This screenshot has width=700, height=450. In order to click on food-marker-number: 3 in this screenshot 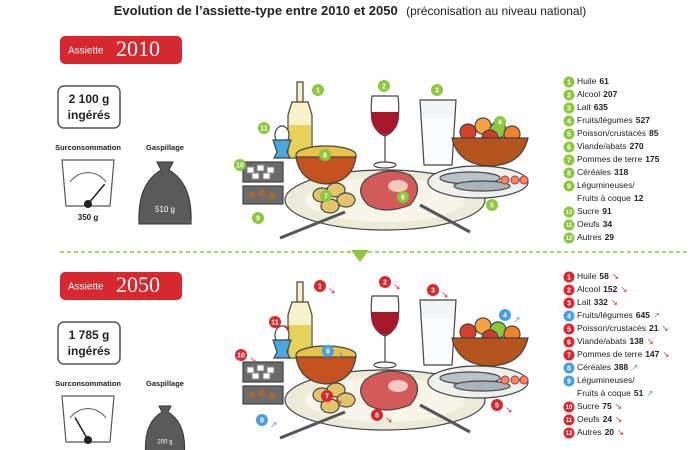, I will do `click(433, 290)`.